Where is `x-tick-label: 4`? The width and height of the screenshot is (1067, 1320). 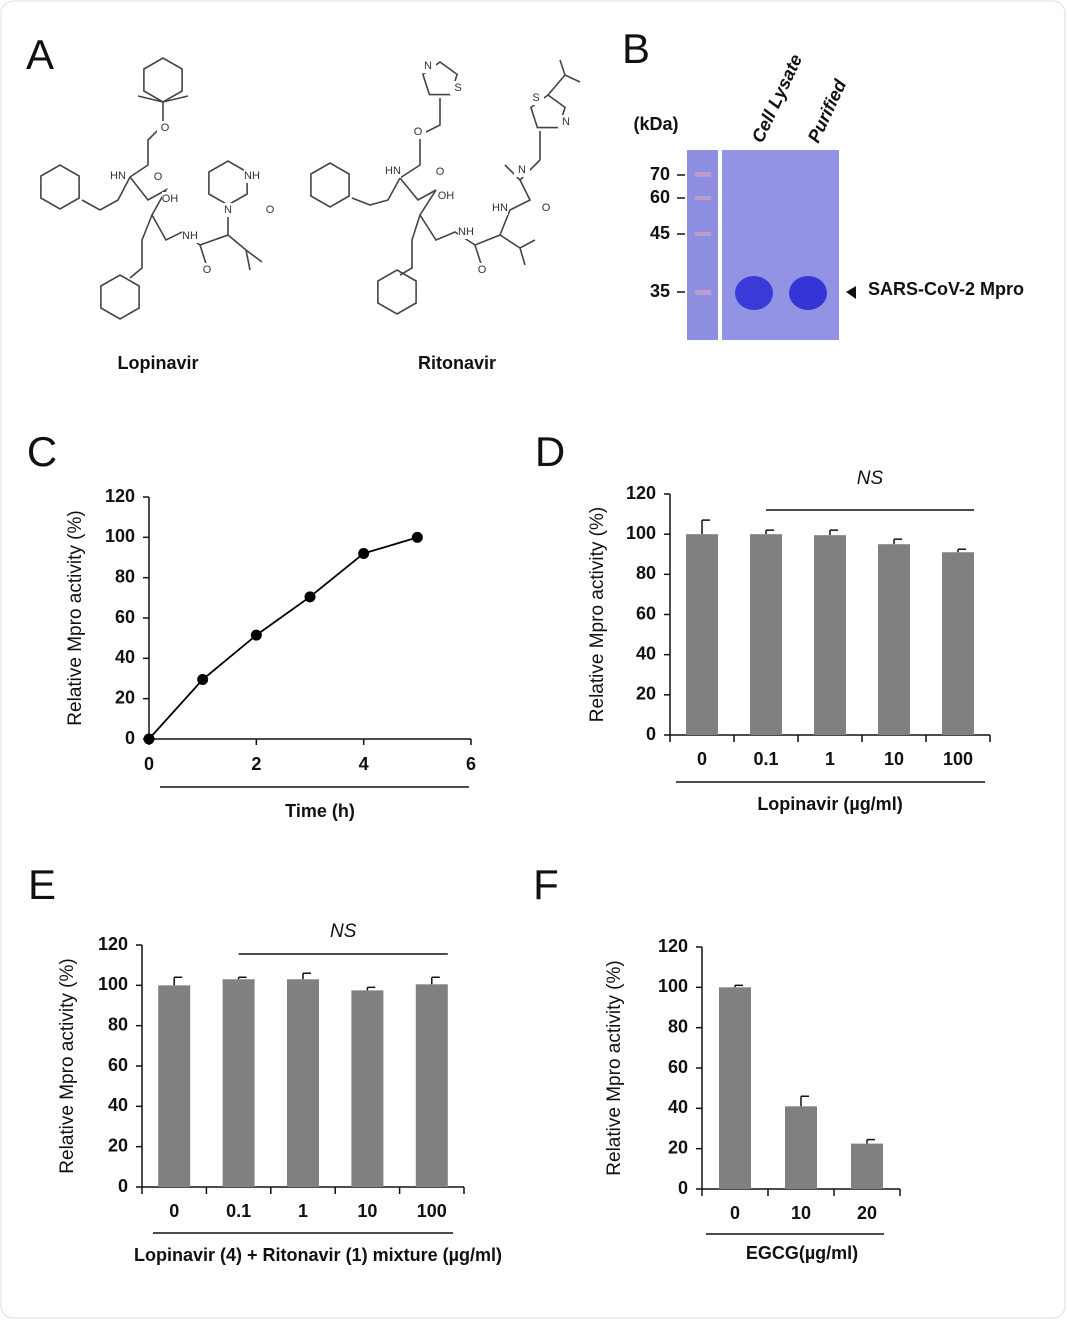 x-tick-label: 4 is located at coordinates (364, 764).